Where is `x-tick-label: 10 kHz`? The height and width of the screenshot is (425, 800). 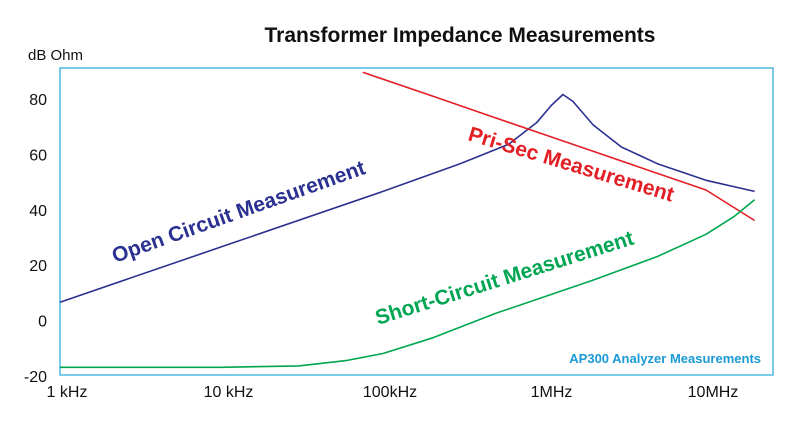
x-tick-label: 10 kHz is located at coordinates (229, 392).